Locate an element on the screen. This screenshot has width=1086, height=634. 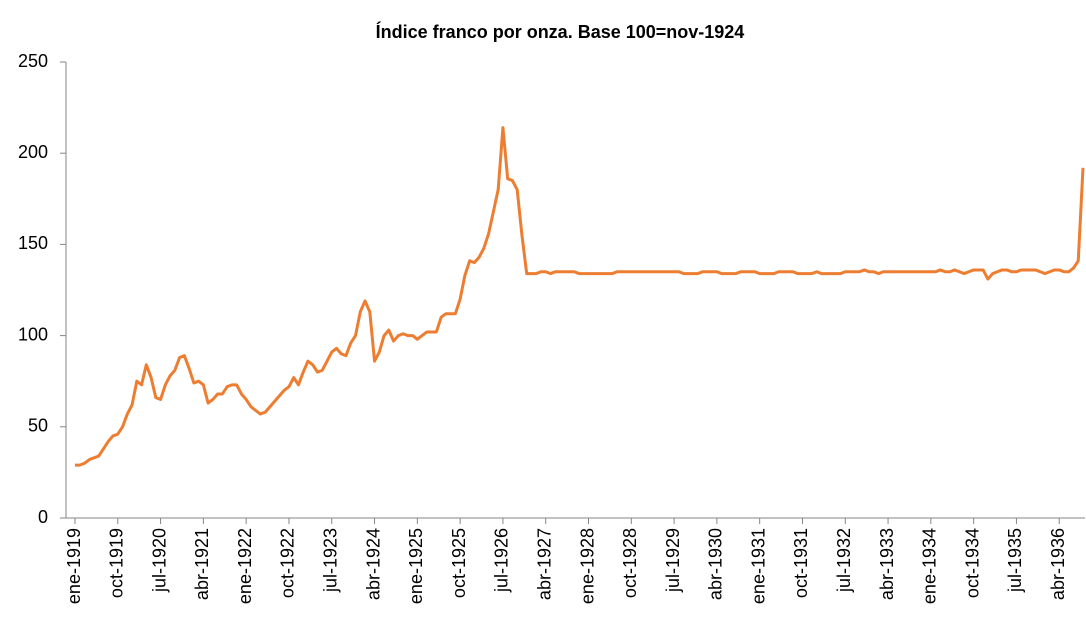
x-tick-label: jul-1926 is located at coordinates (502, 560).